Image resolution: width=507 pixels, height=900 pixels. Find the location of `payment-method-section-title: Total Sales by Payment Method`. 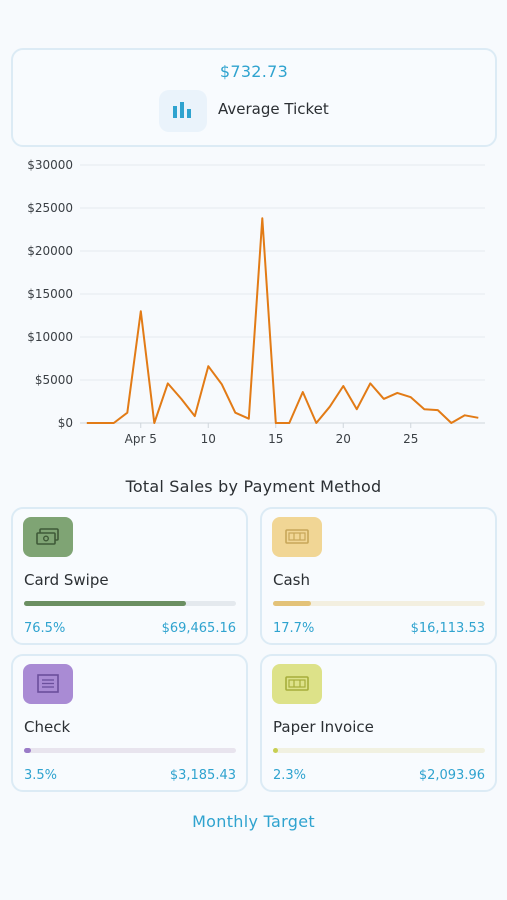

payment-method-section-title: Total Sales by Payment Method is located at coordinates (253, 486).